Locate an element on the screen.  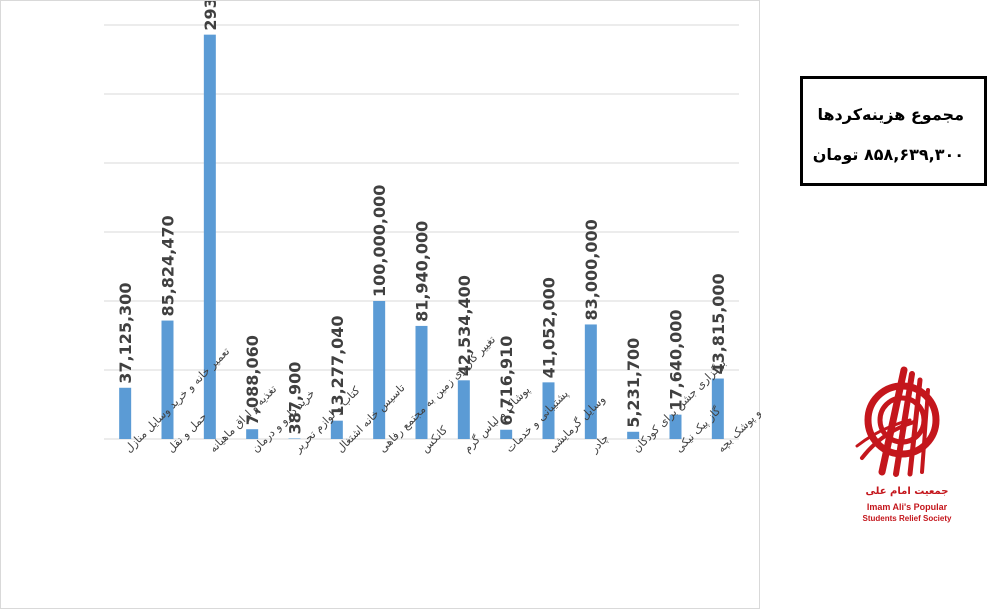
total-spending-box: مجموع هزینه‌کردها ۸۵۸,۶۳۹,۳۰۰ تومان is located at coordinates (893, 131).